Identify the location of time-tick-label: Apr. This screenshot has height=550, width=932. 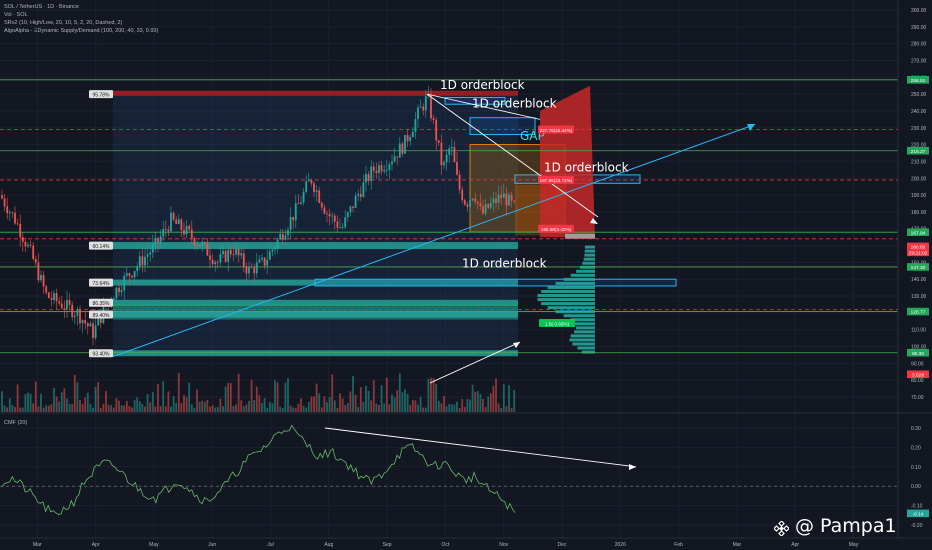
(795, 545).